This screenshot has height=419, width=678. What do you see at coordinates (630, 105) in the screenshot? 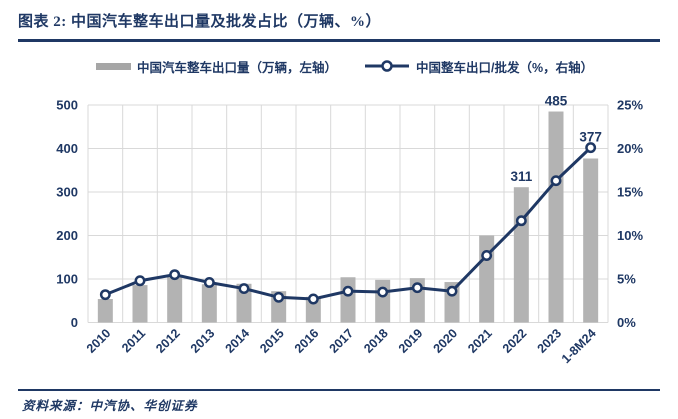
I see `right-axis-tick: 25%` at bounding box center [630, 105].